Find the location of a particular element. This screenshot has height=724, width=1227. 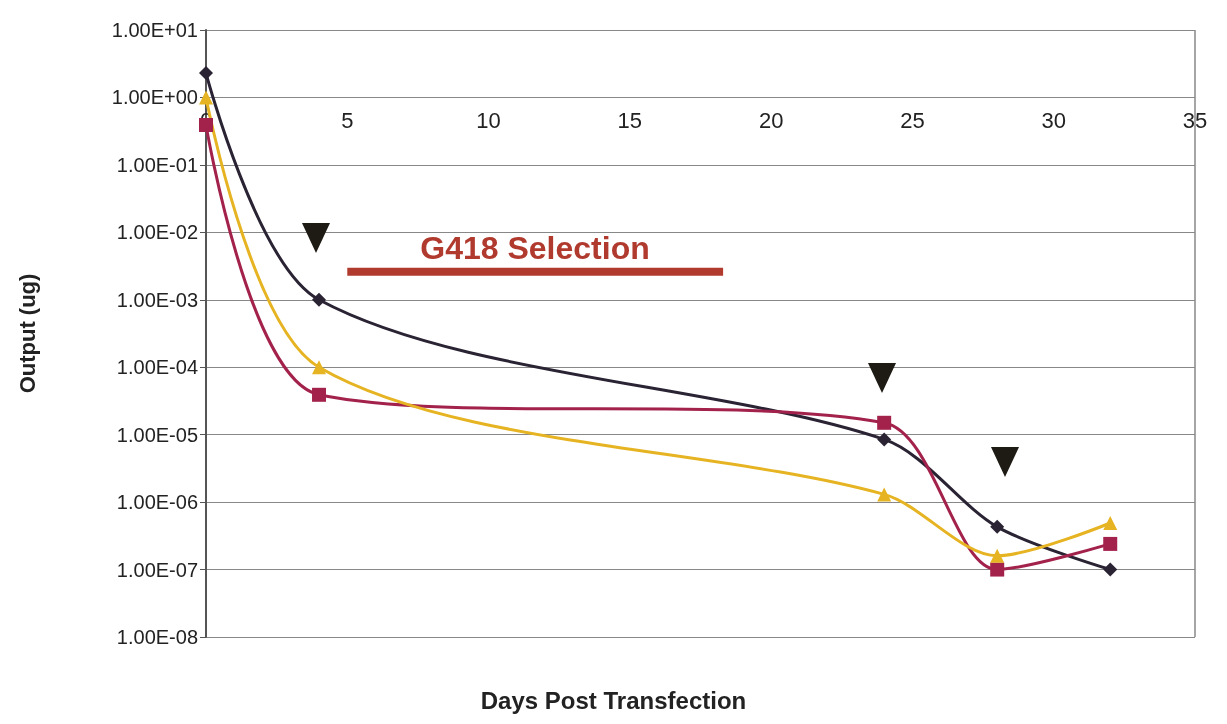

y-tick-label: 1.00E-05 is located at coordinates (157, 434).